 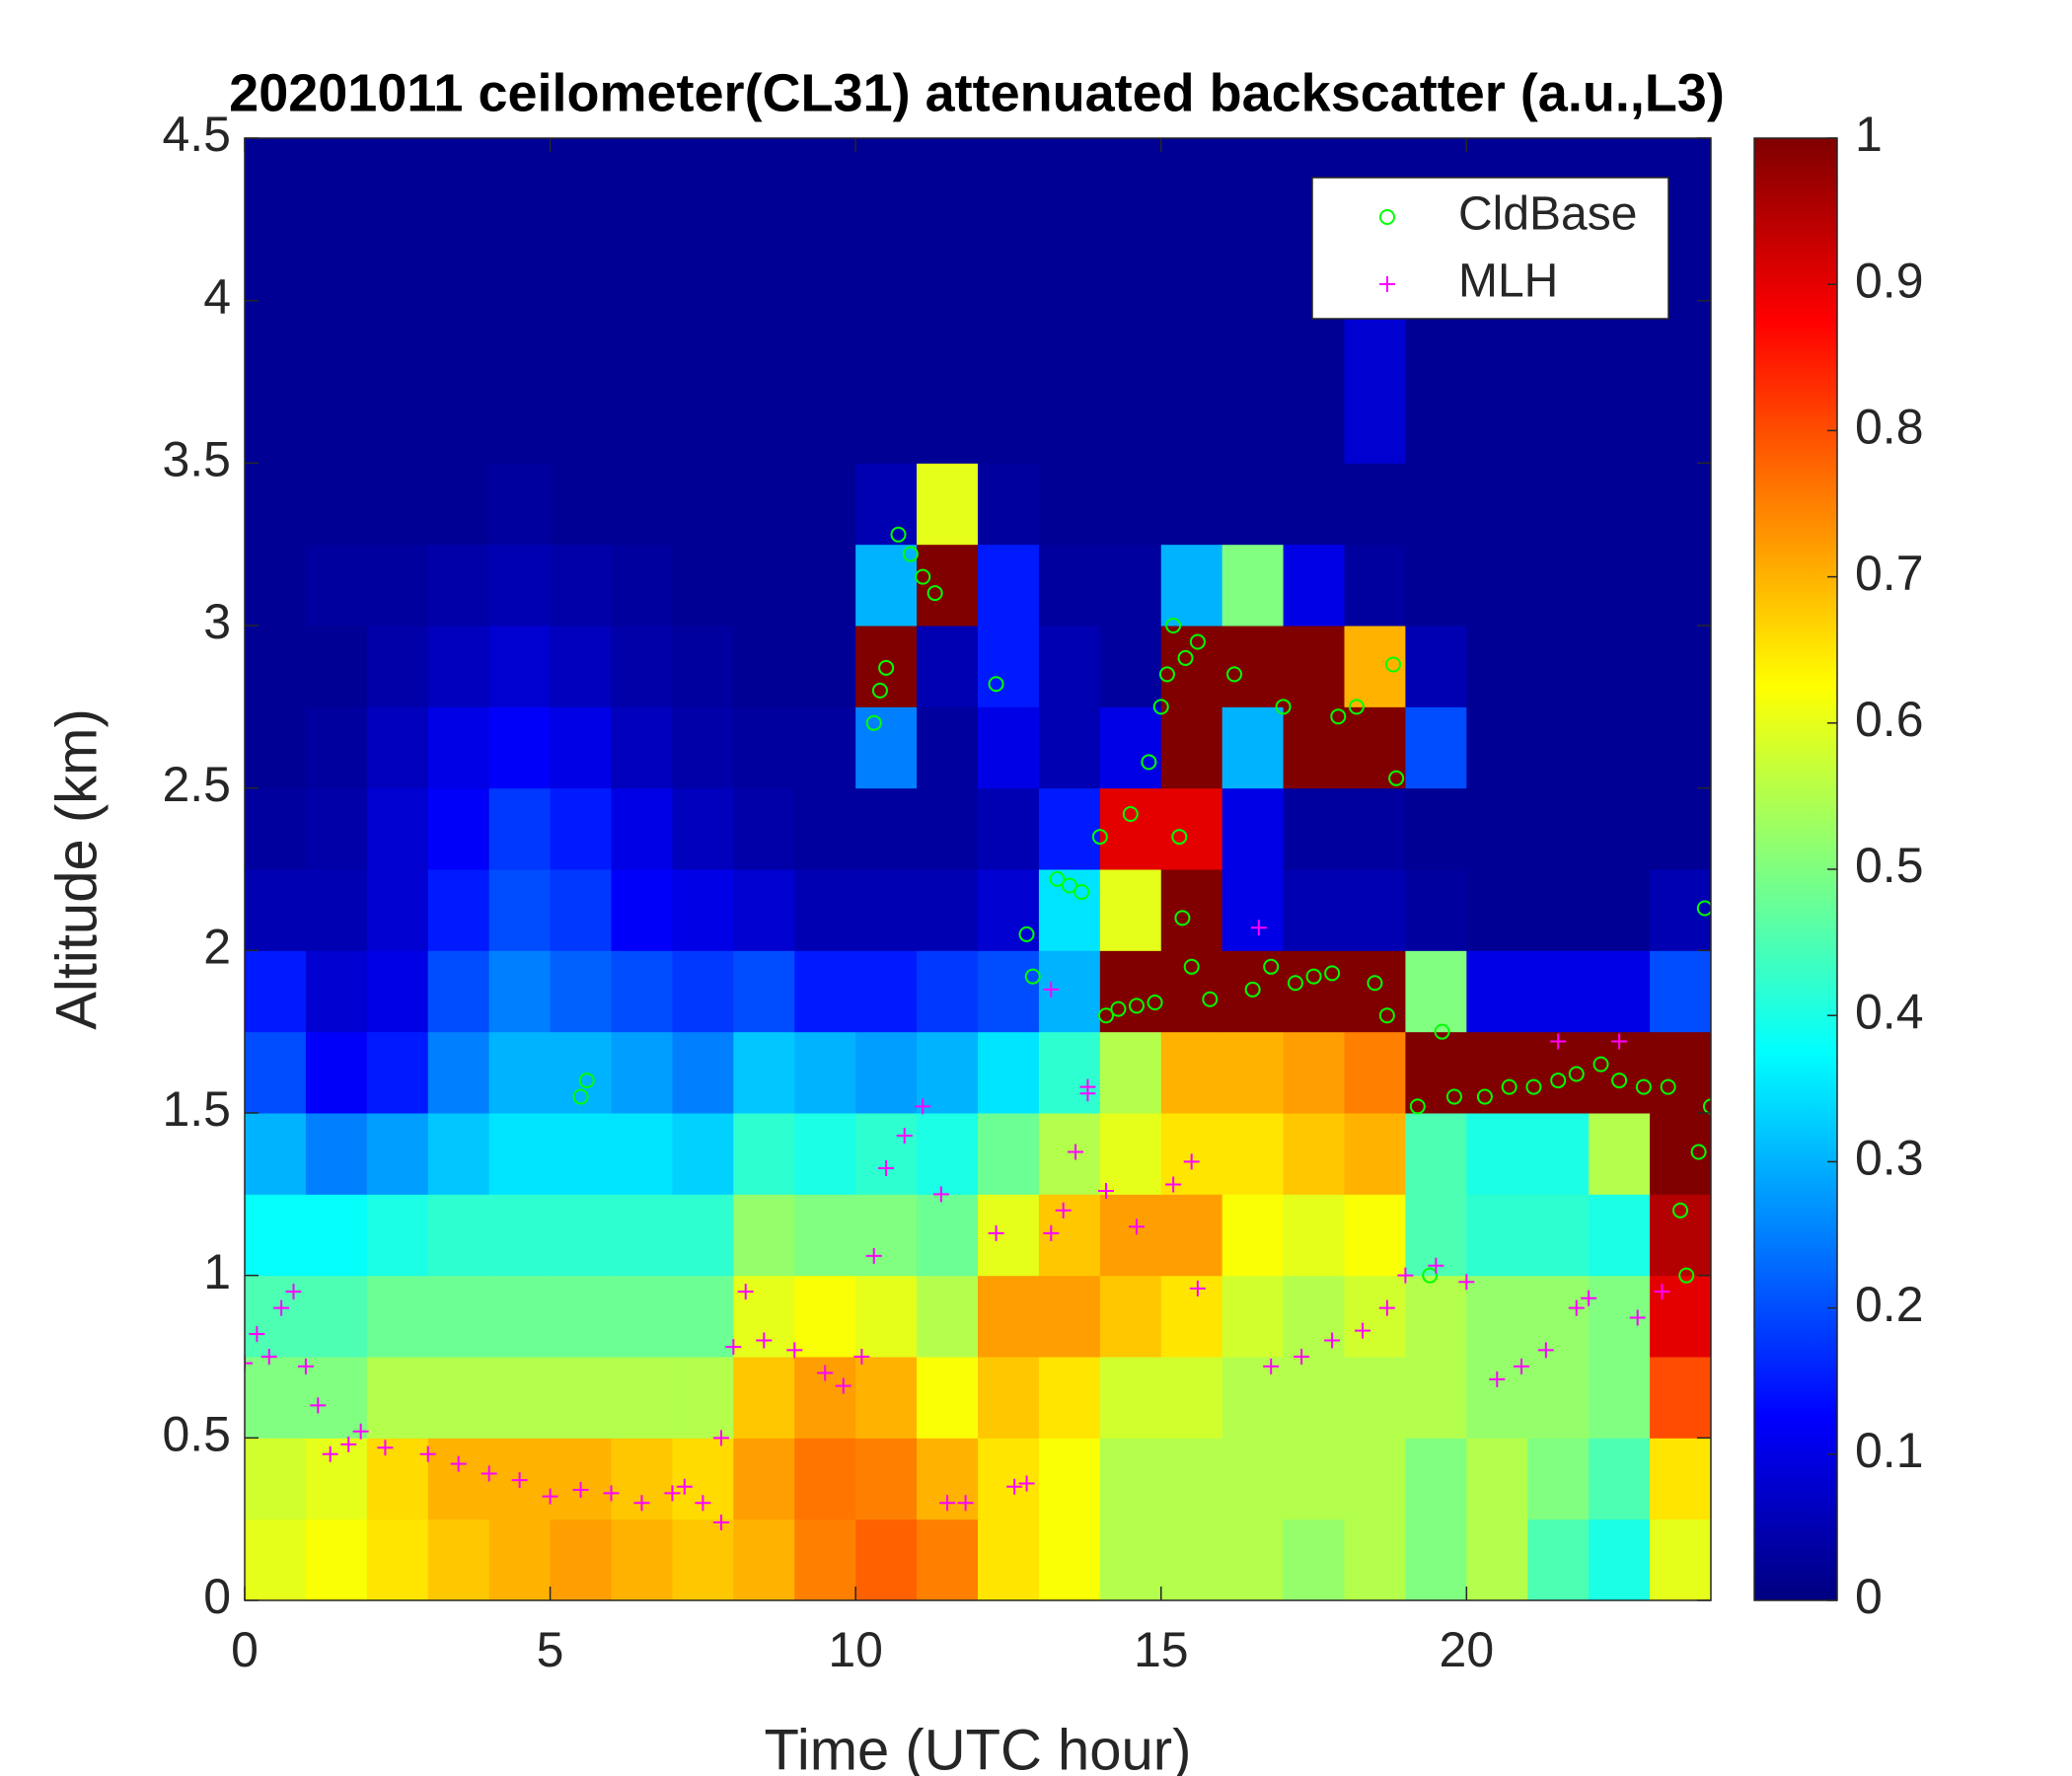 I want to click on y-tick-label: 2.5, so click(x=197, y=785).